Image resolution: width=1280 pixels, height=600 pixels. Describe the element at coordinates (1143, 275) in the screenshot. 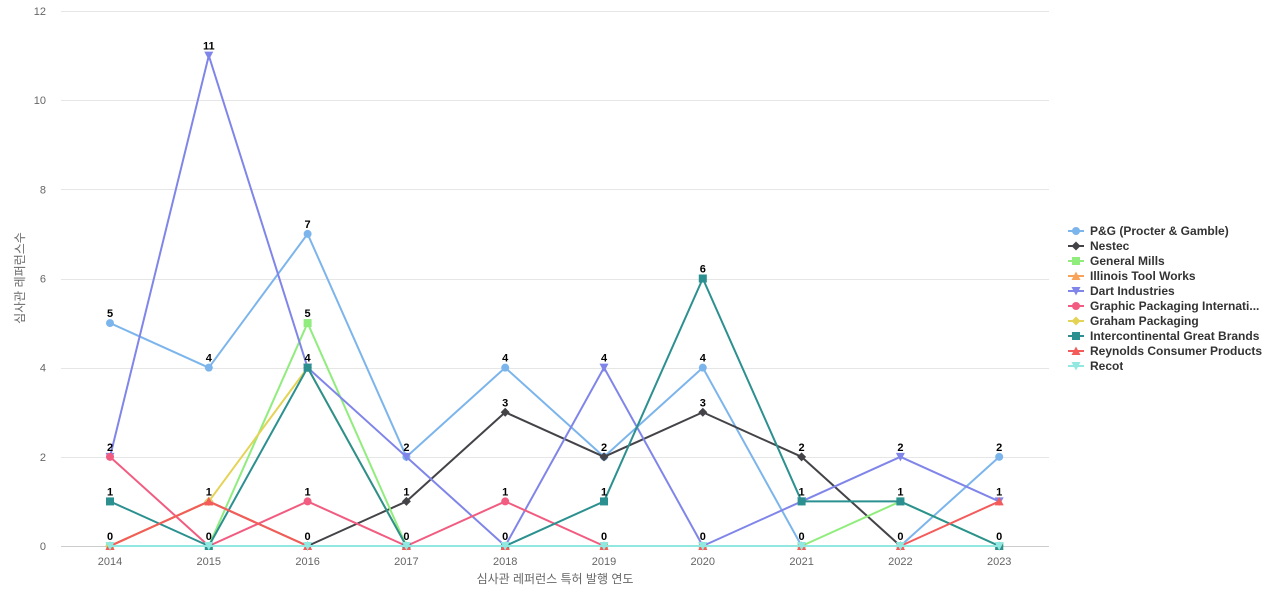

I see `legend-label: Illinois Tool Works` at that location.